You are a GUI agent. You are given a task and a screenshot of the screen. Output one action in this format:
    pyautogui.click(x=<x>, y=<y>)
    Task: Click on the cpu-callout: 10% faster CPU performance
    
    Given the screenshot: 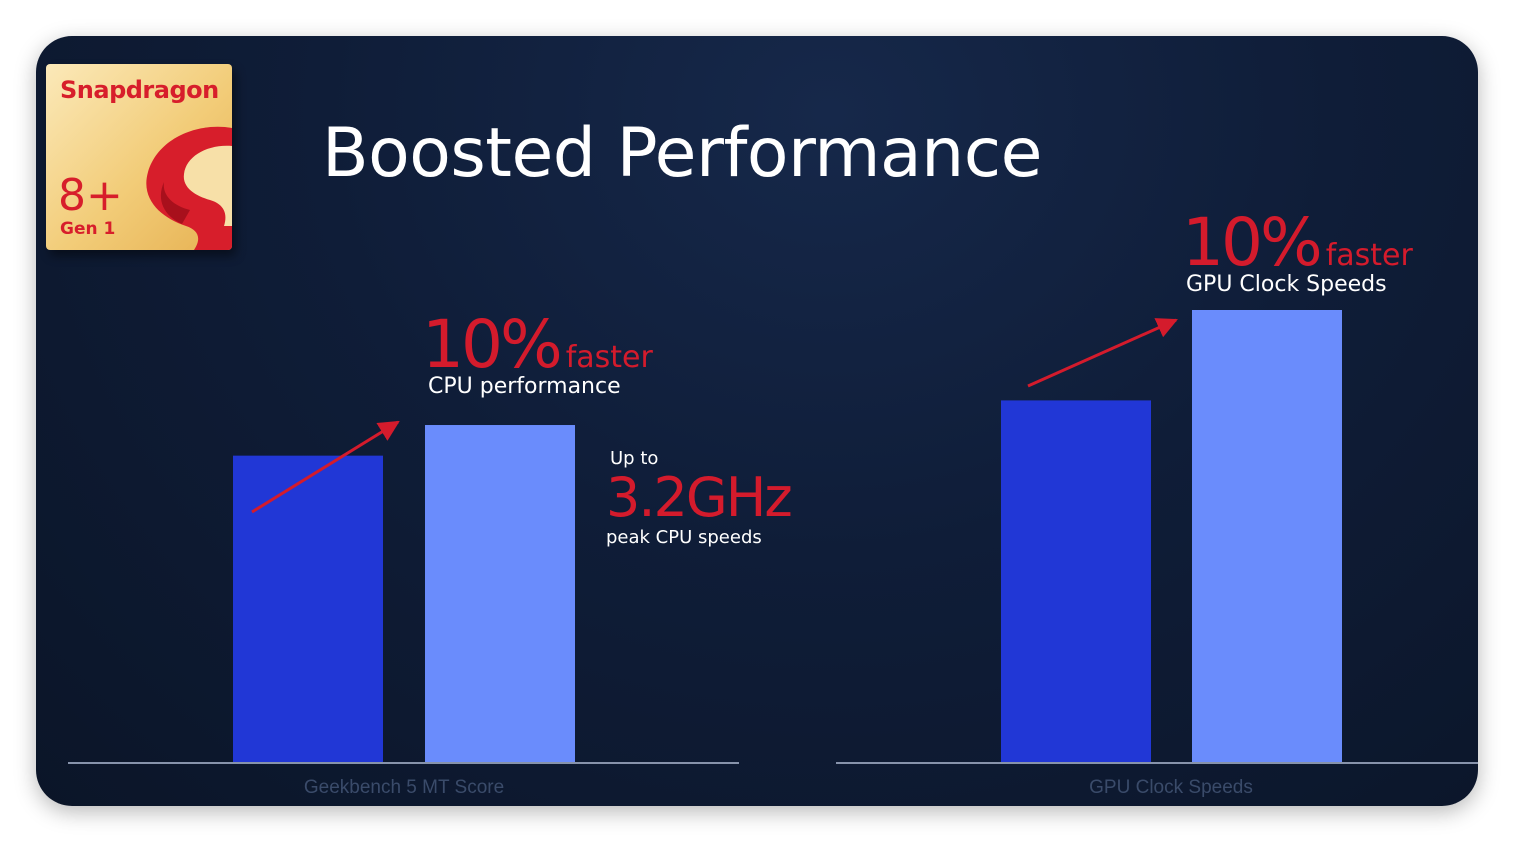 What is the action you would take?
    pyautogui.click(x=537, y=356)
    